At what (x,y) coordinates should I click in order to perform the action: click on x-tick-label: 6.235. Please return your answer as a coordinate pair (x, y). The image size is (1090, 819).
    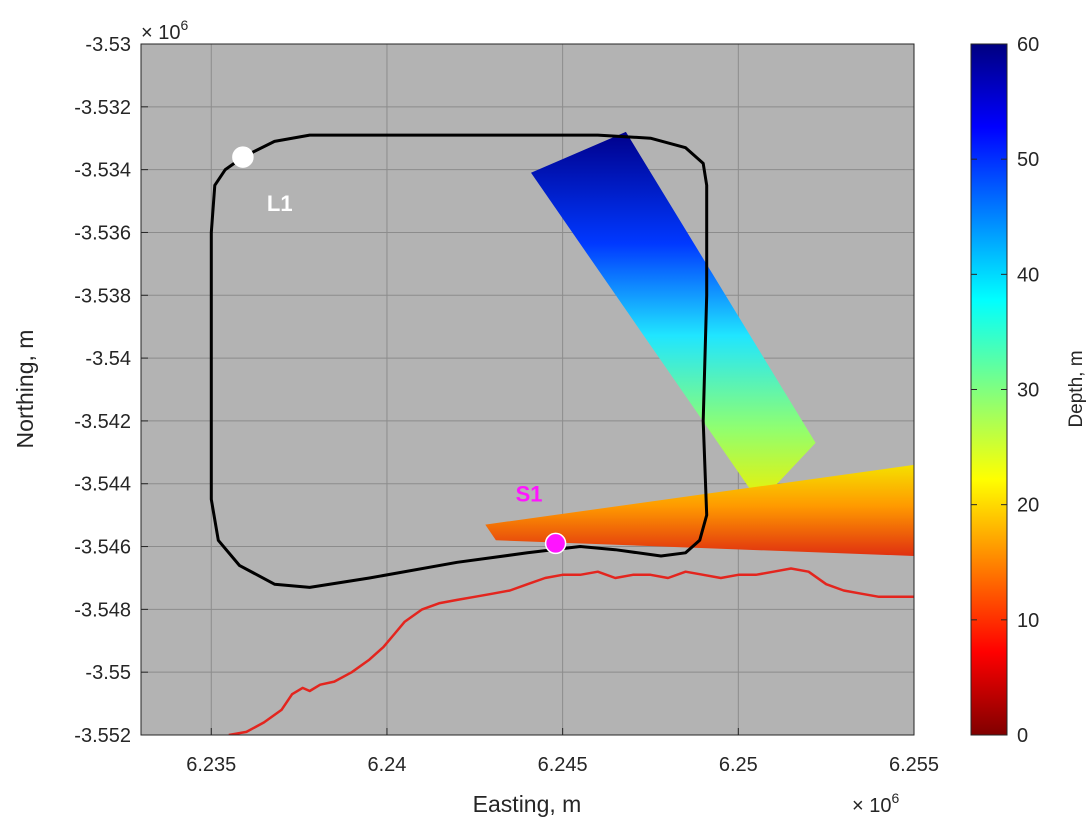
    Looking at the image, I should click on (211, 765).